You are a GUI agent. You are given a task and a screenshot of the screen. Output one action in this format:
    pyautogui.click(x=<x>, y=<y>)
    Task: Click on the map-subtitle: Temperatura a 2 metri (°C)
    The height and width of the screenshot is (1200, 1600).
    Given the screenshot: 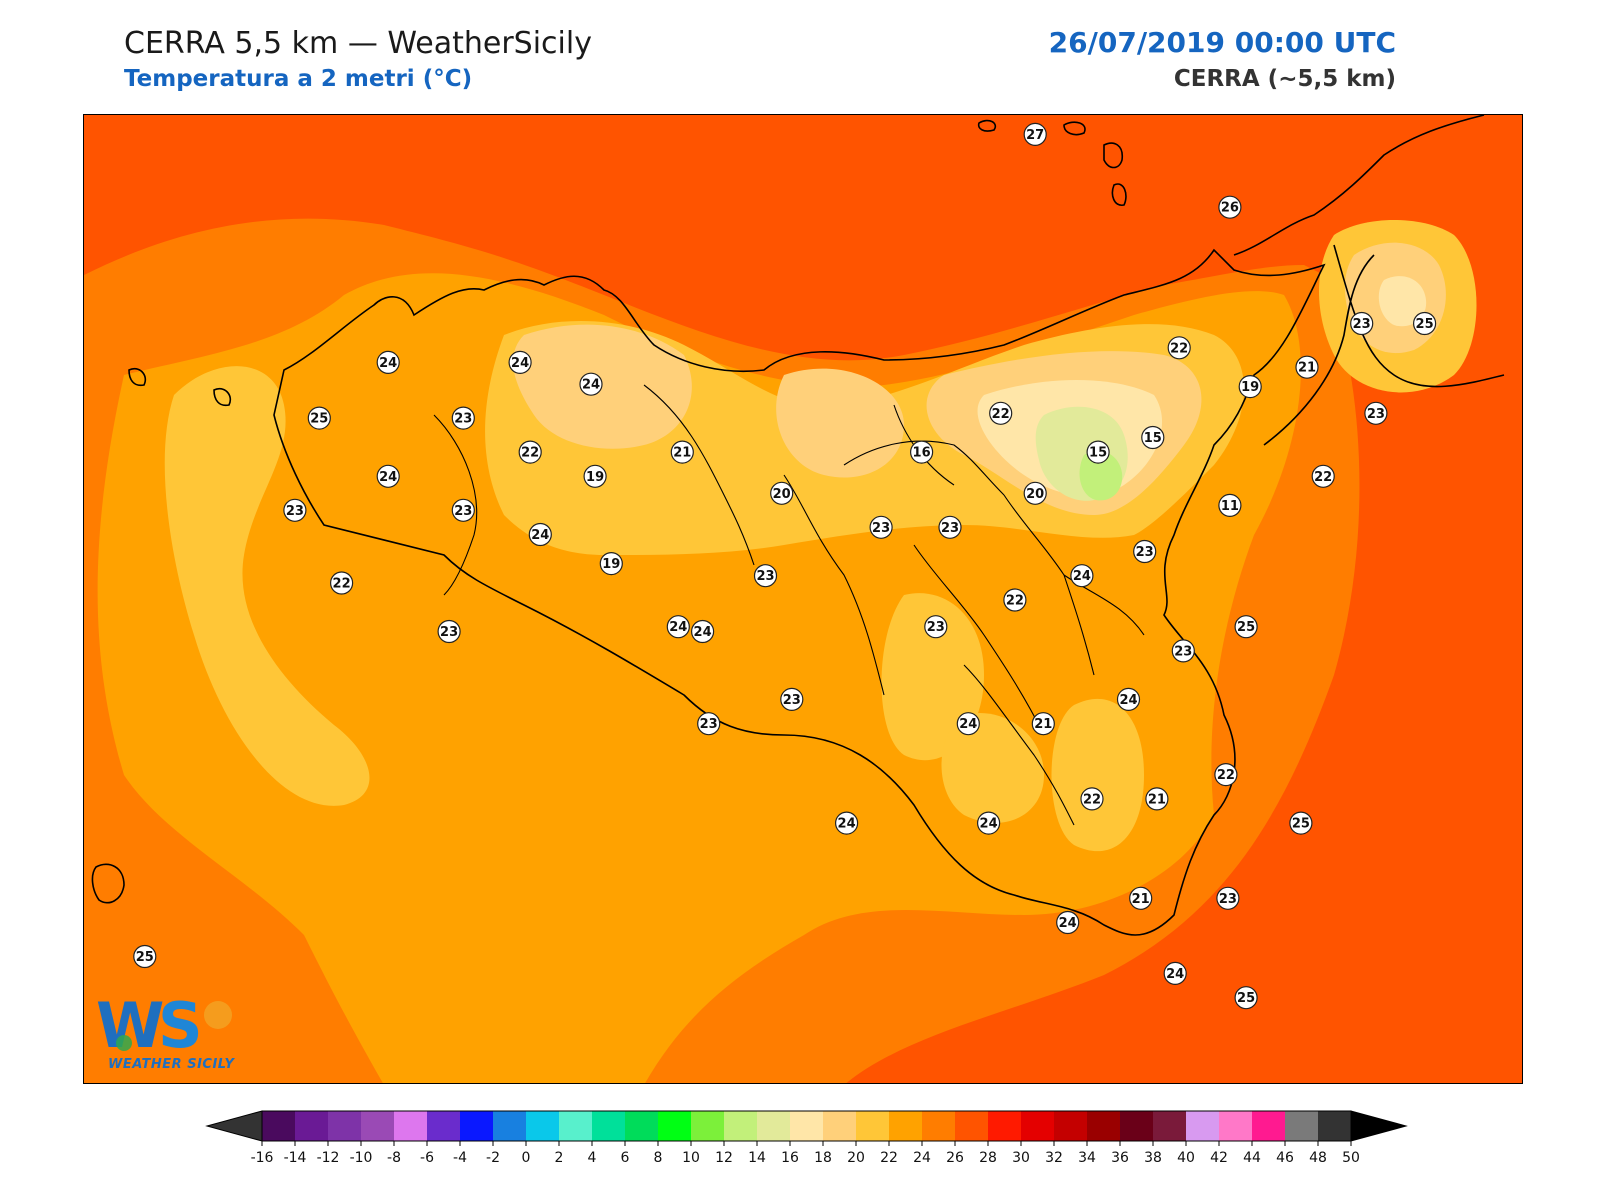 What is the action you would take?
    pyautogui.click(x=298, y=79)
    